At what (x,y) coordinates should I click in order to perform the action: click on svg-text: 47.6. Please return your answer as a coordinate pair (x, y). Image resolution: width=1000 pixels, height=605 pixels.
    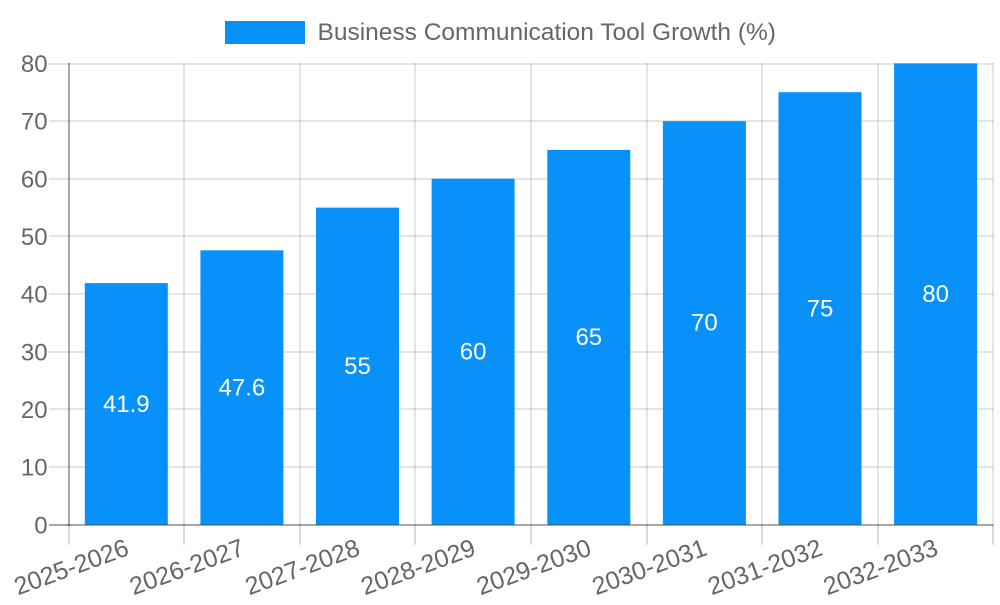
    Looking at the image, I should click on (242, 387).